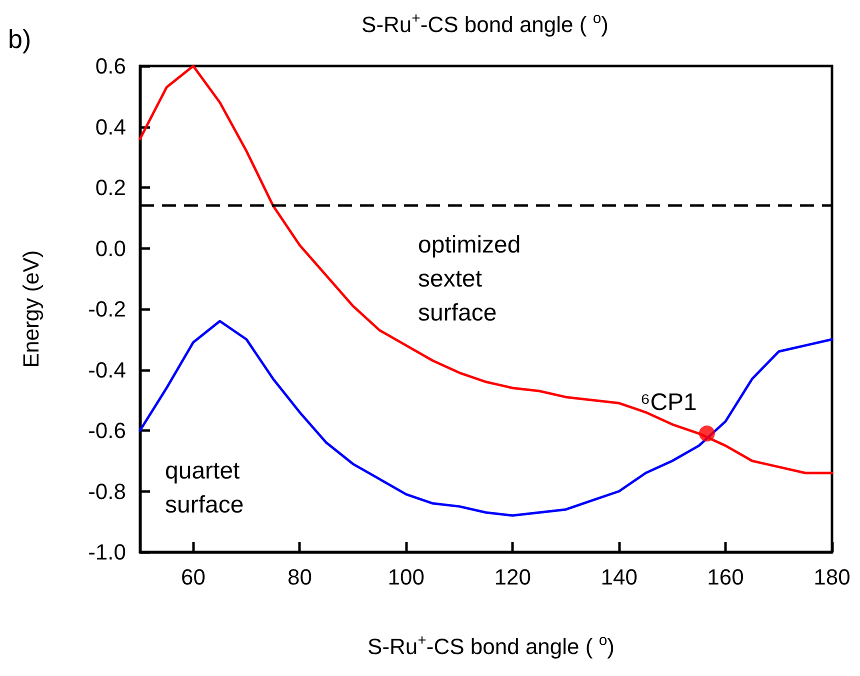  What do you see at coordinates (110, 66) in the screenshot?
I see `y-tick-label: 0.6` at bounding box center [110, 66].